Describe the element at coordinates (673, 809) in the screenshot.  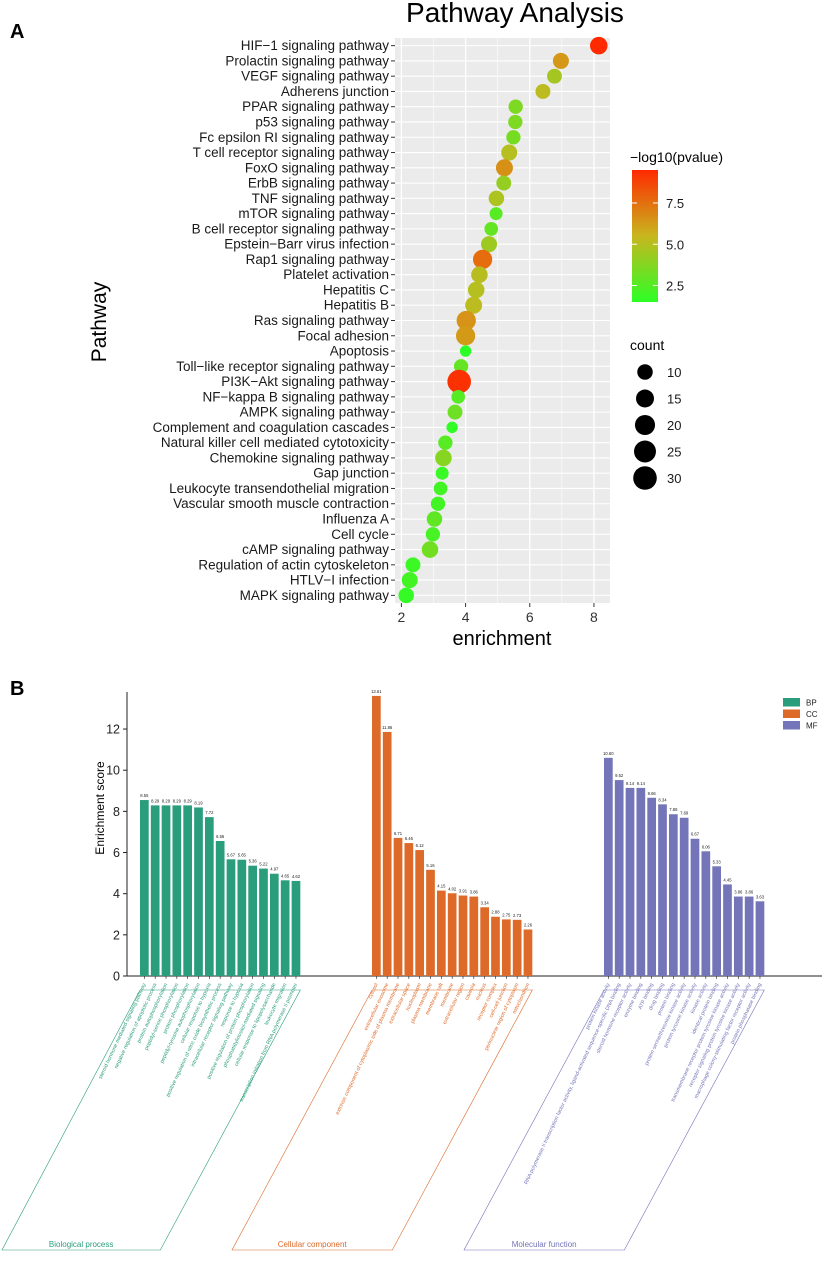
I see `bar-value-label: 7.86` at that location.